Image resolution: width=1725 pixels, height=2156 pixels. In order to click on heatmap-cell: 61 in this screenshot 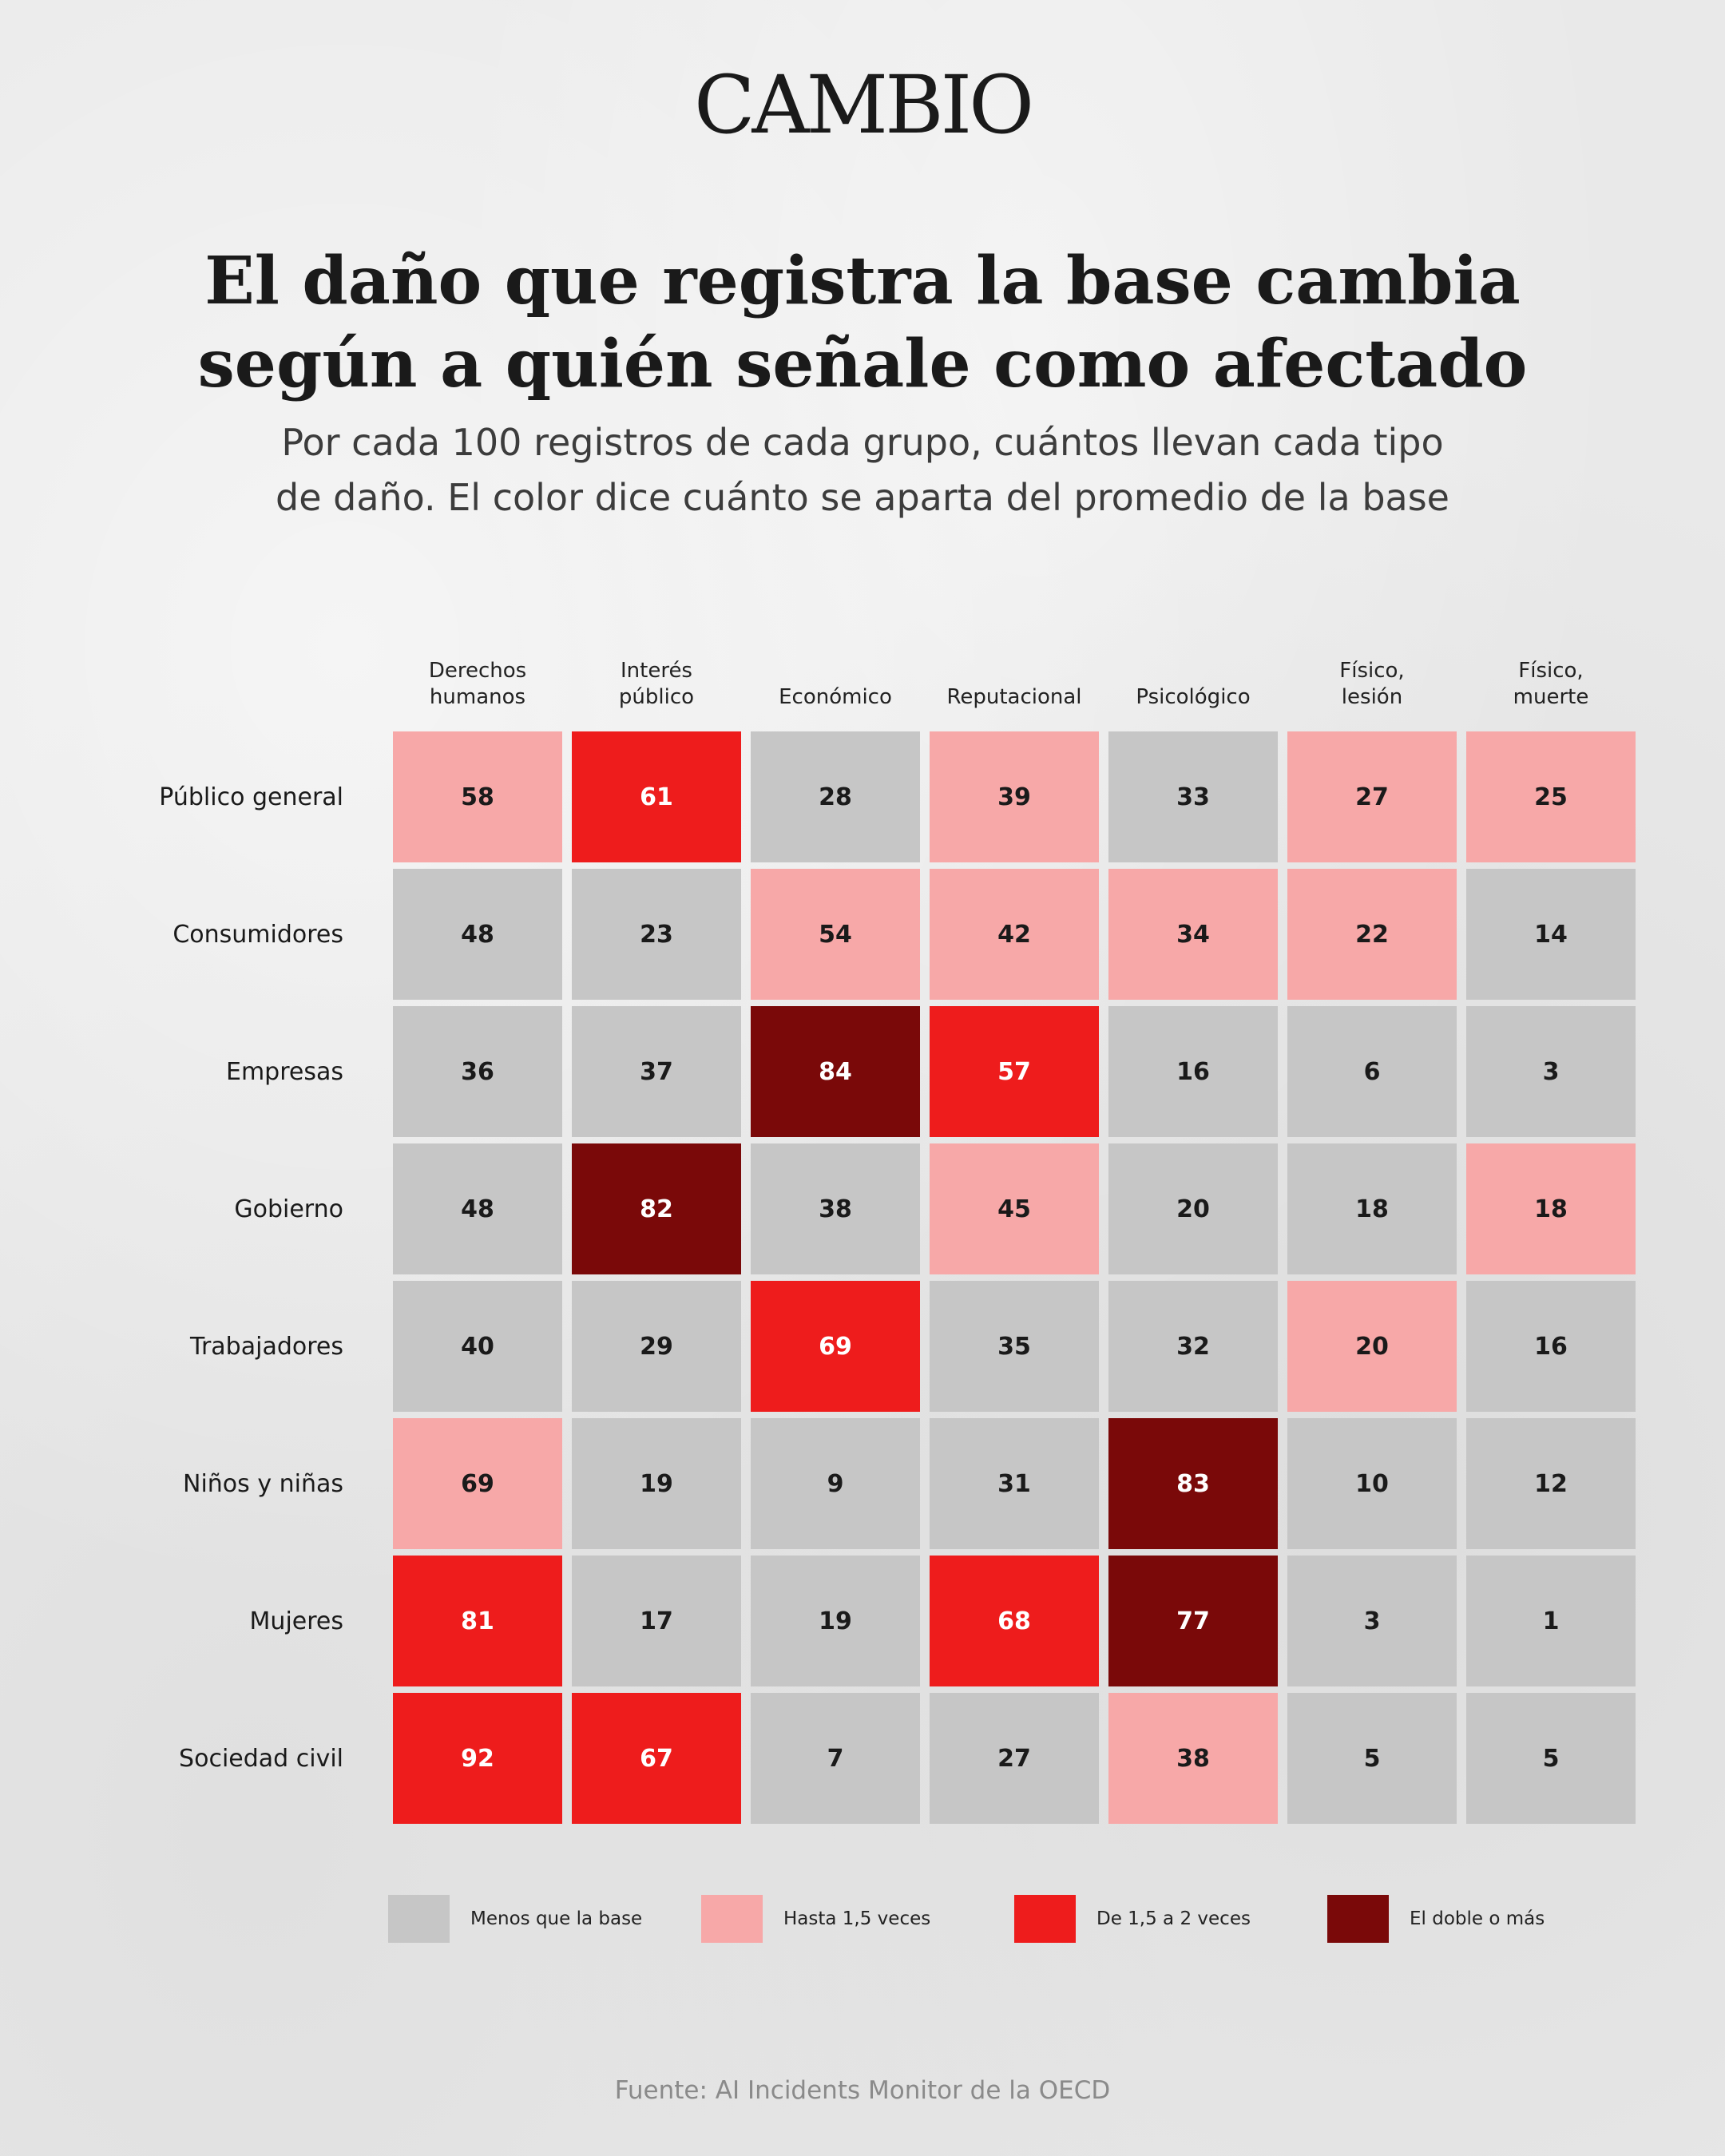, I will do `click(657, 796)`.